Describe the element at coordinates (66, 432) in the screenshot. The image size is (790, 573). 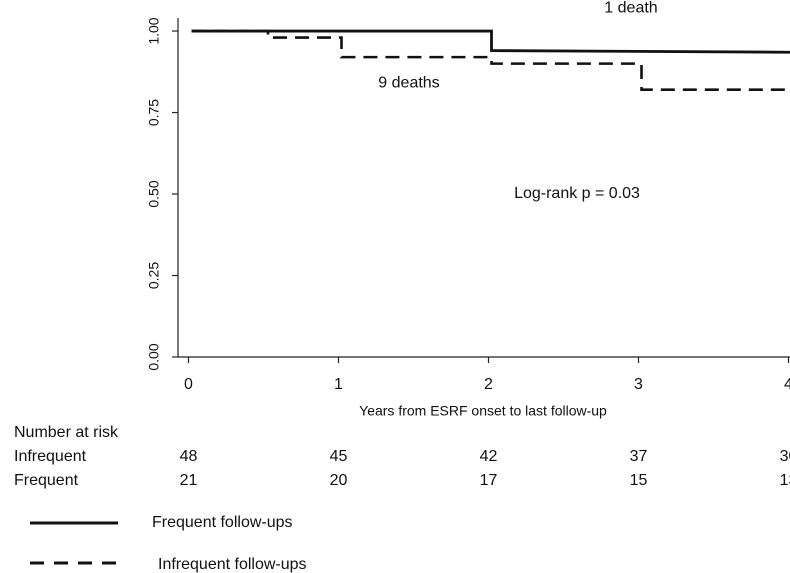
I see `risk-table-title: Number at risk` at that location.